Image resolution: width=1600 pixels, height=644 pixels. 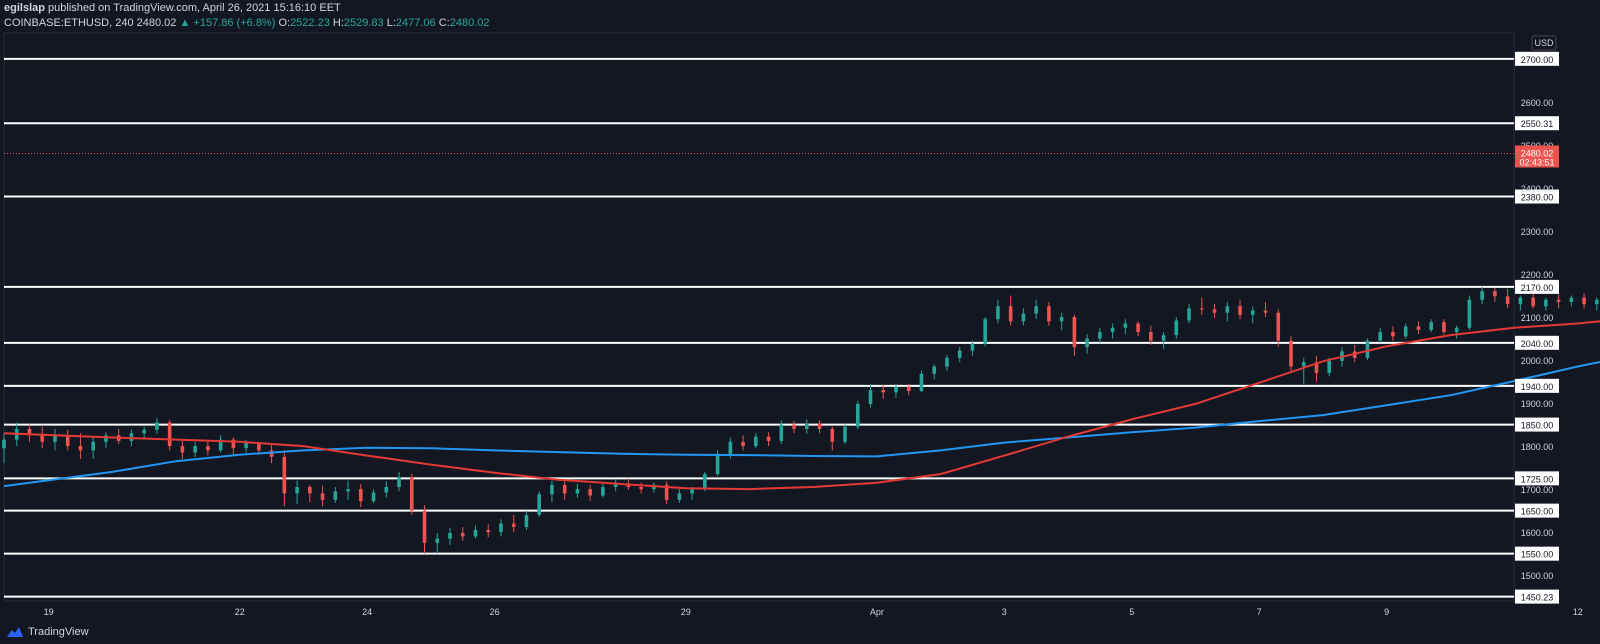 What do you see at coordinates (1578, 612) in the screenshot?
I see `x-tick-label: 12` at bounding box center [1578, 612].